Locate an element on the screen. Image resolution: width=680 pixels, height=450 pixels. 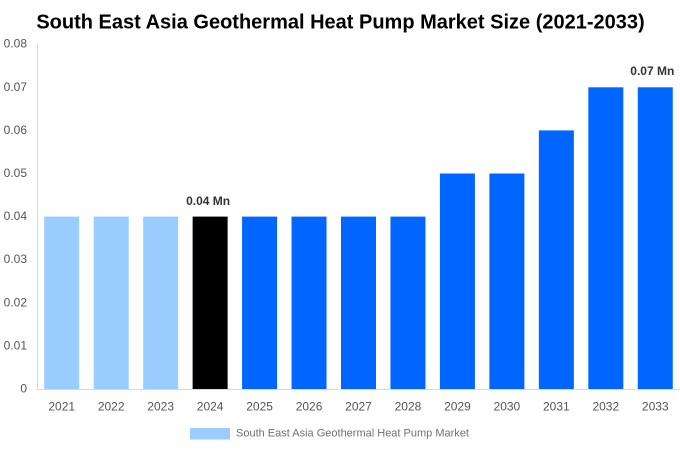
svg-text: 2031 is located at coordinates (556, 407).